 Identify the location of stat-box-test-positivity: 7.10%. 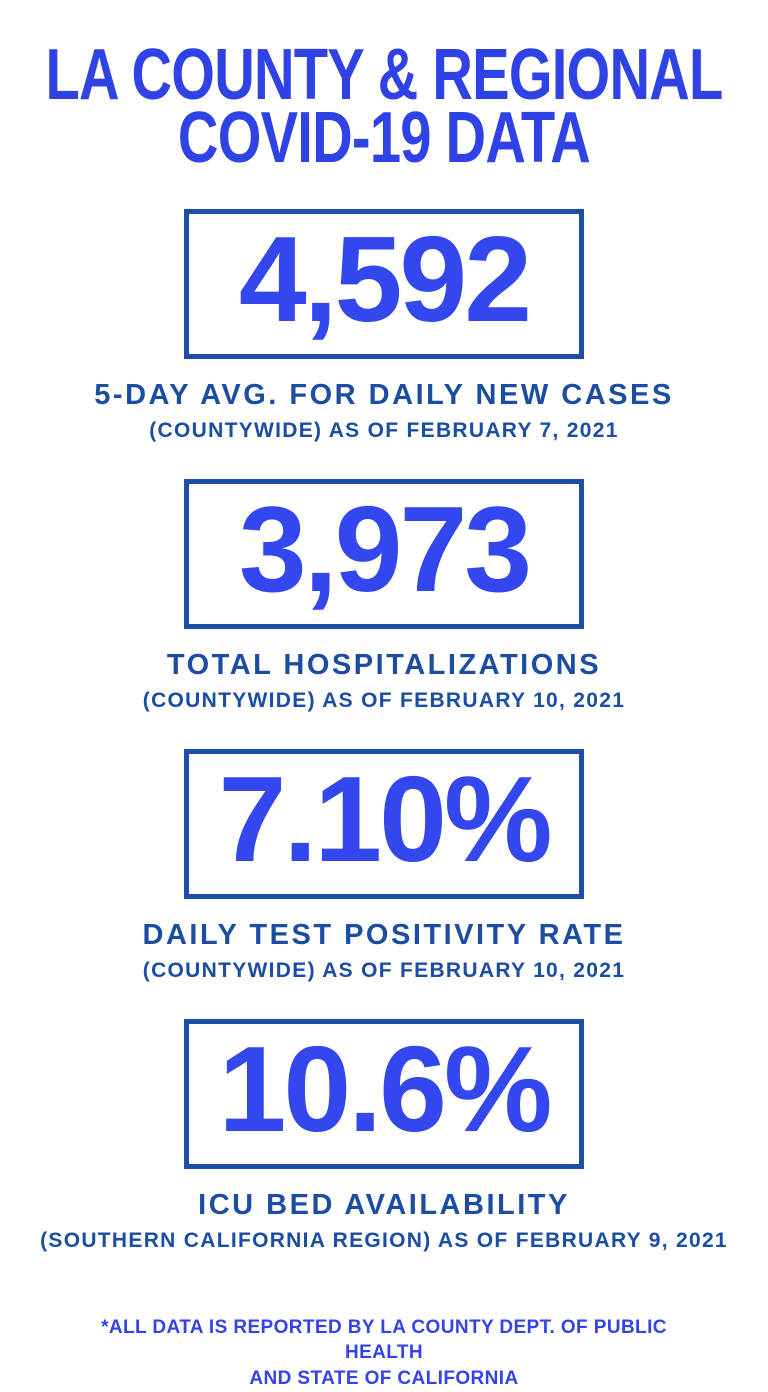
(384, 823).